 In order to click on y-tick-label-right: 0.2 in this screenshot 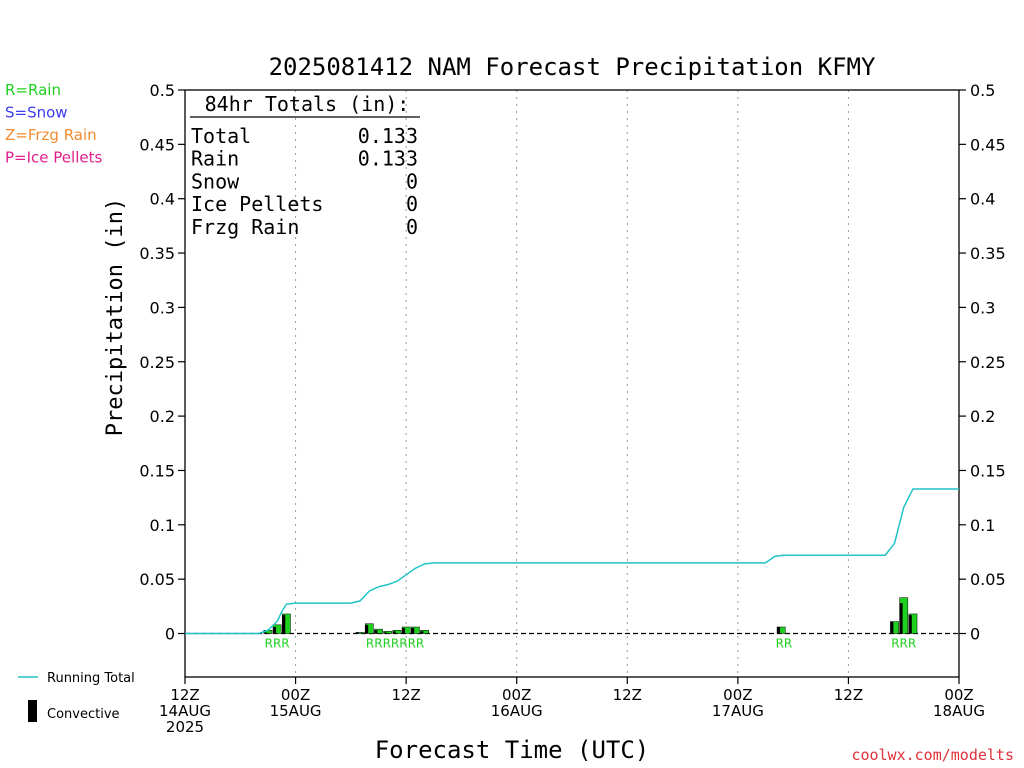, I will do `click(982, 416)`.